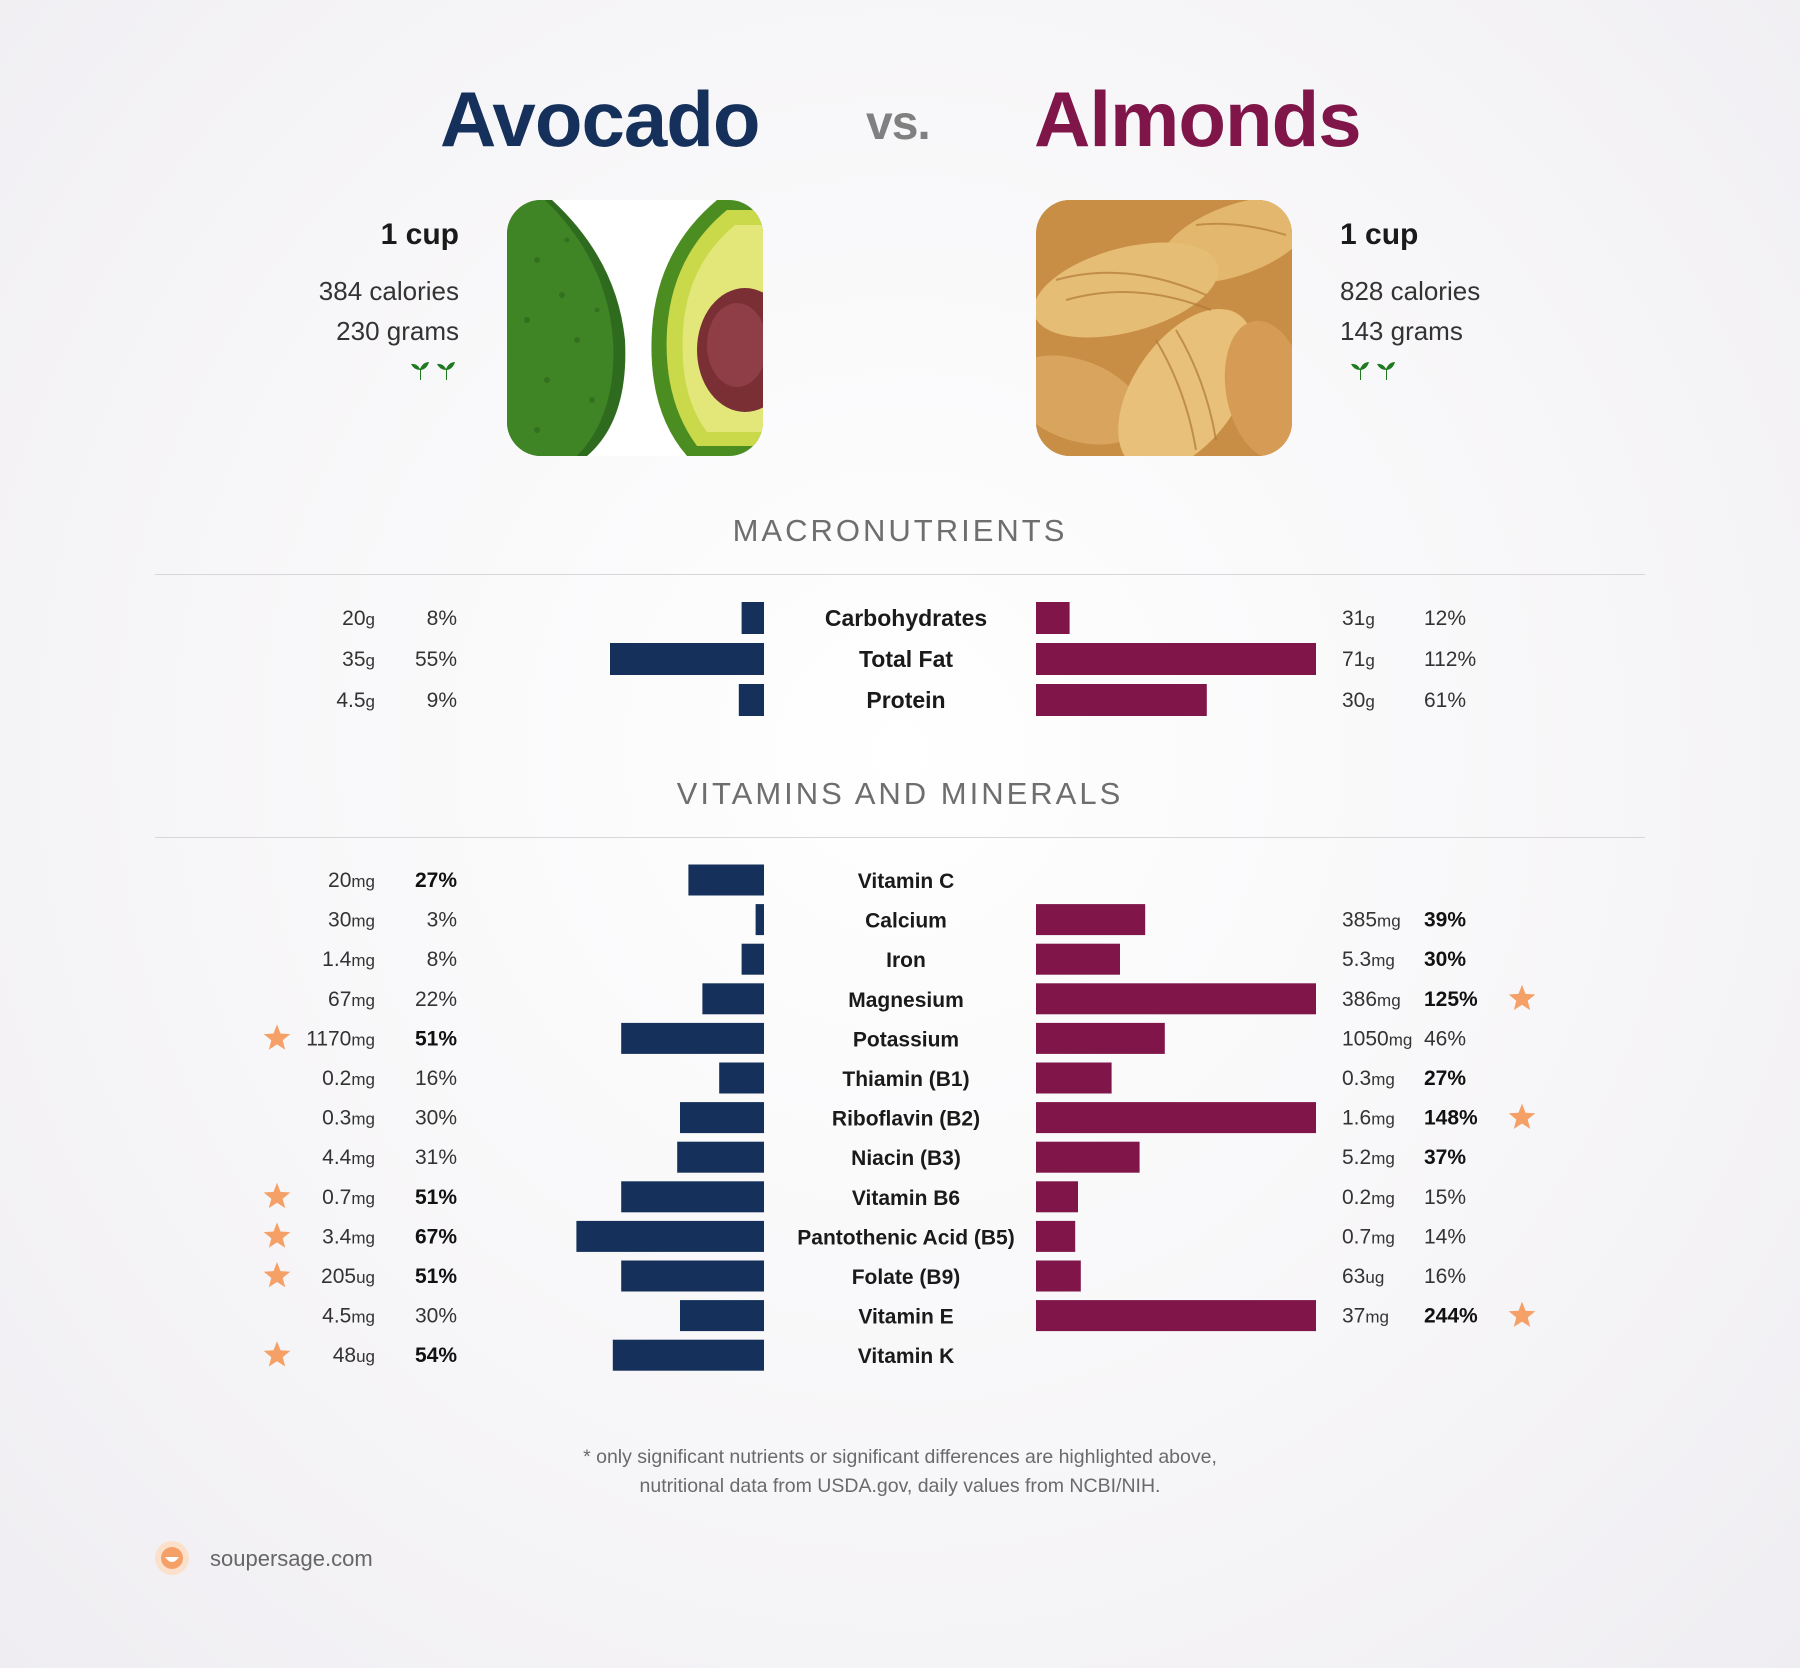  Describe the element at coordinates (1401, 331) in the screenshot. I see `right-grams: 143 grams` at that location.